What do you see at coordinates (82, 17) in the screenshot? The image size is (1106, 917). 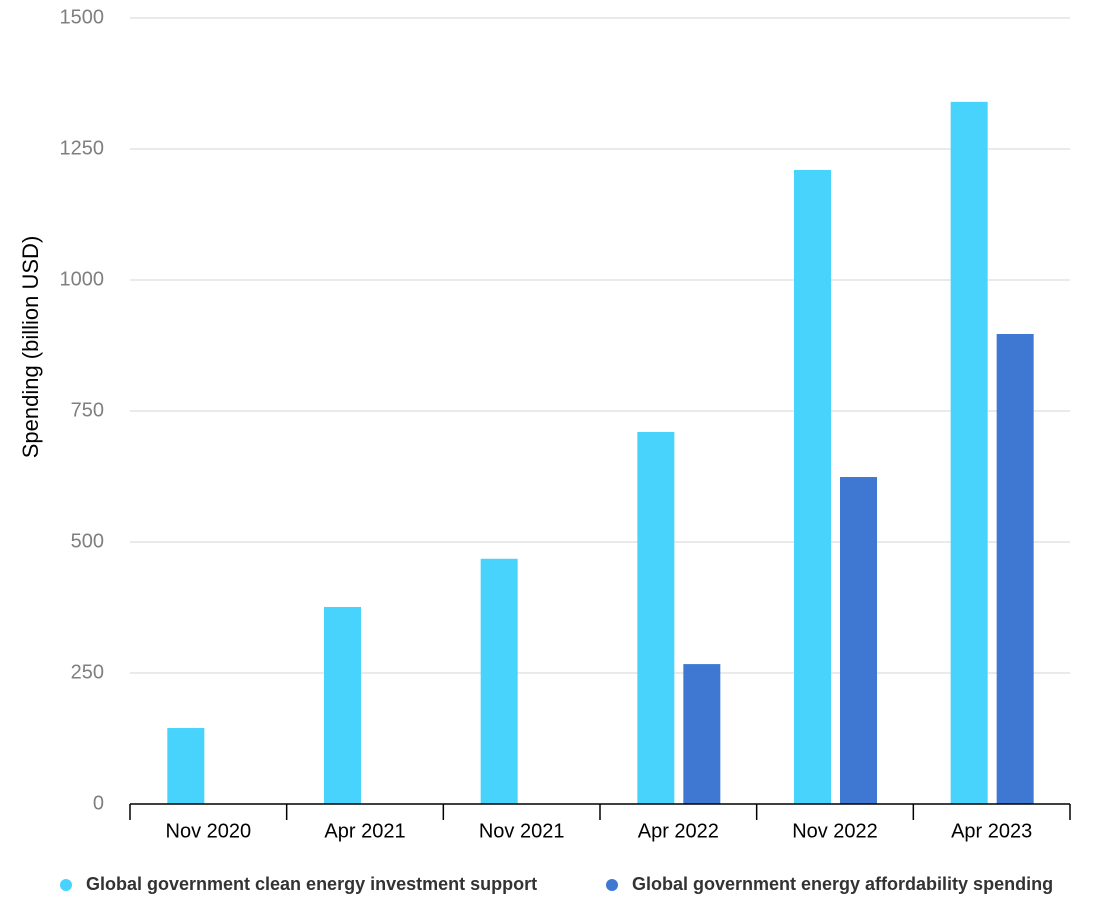 I see `y-tick-label: 1500` at bounding box center [82, 17].